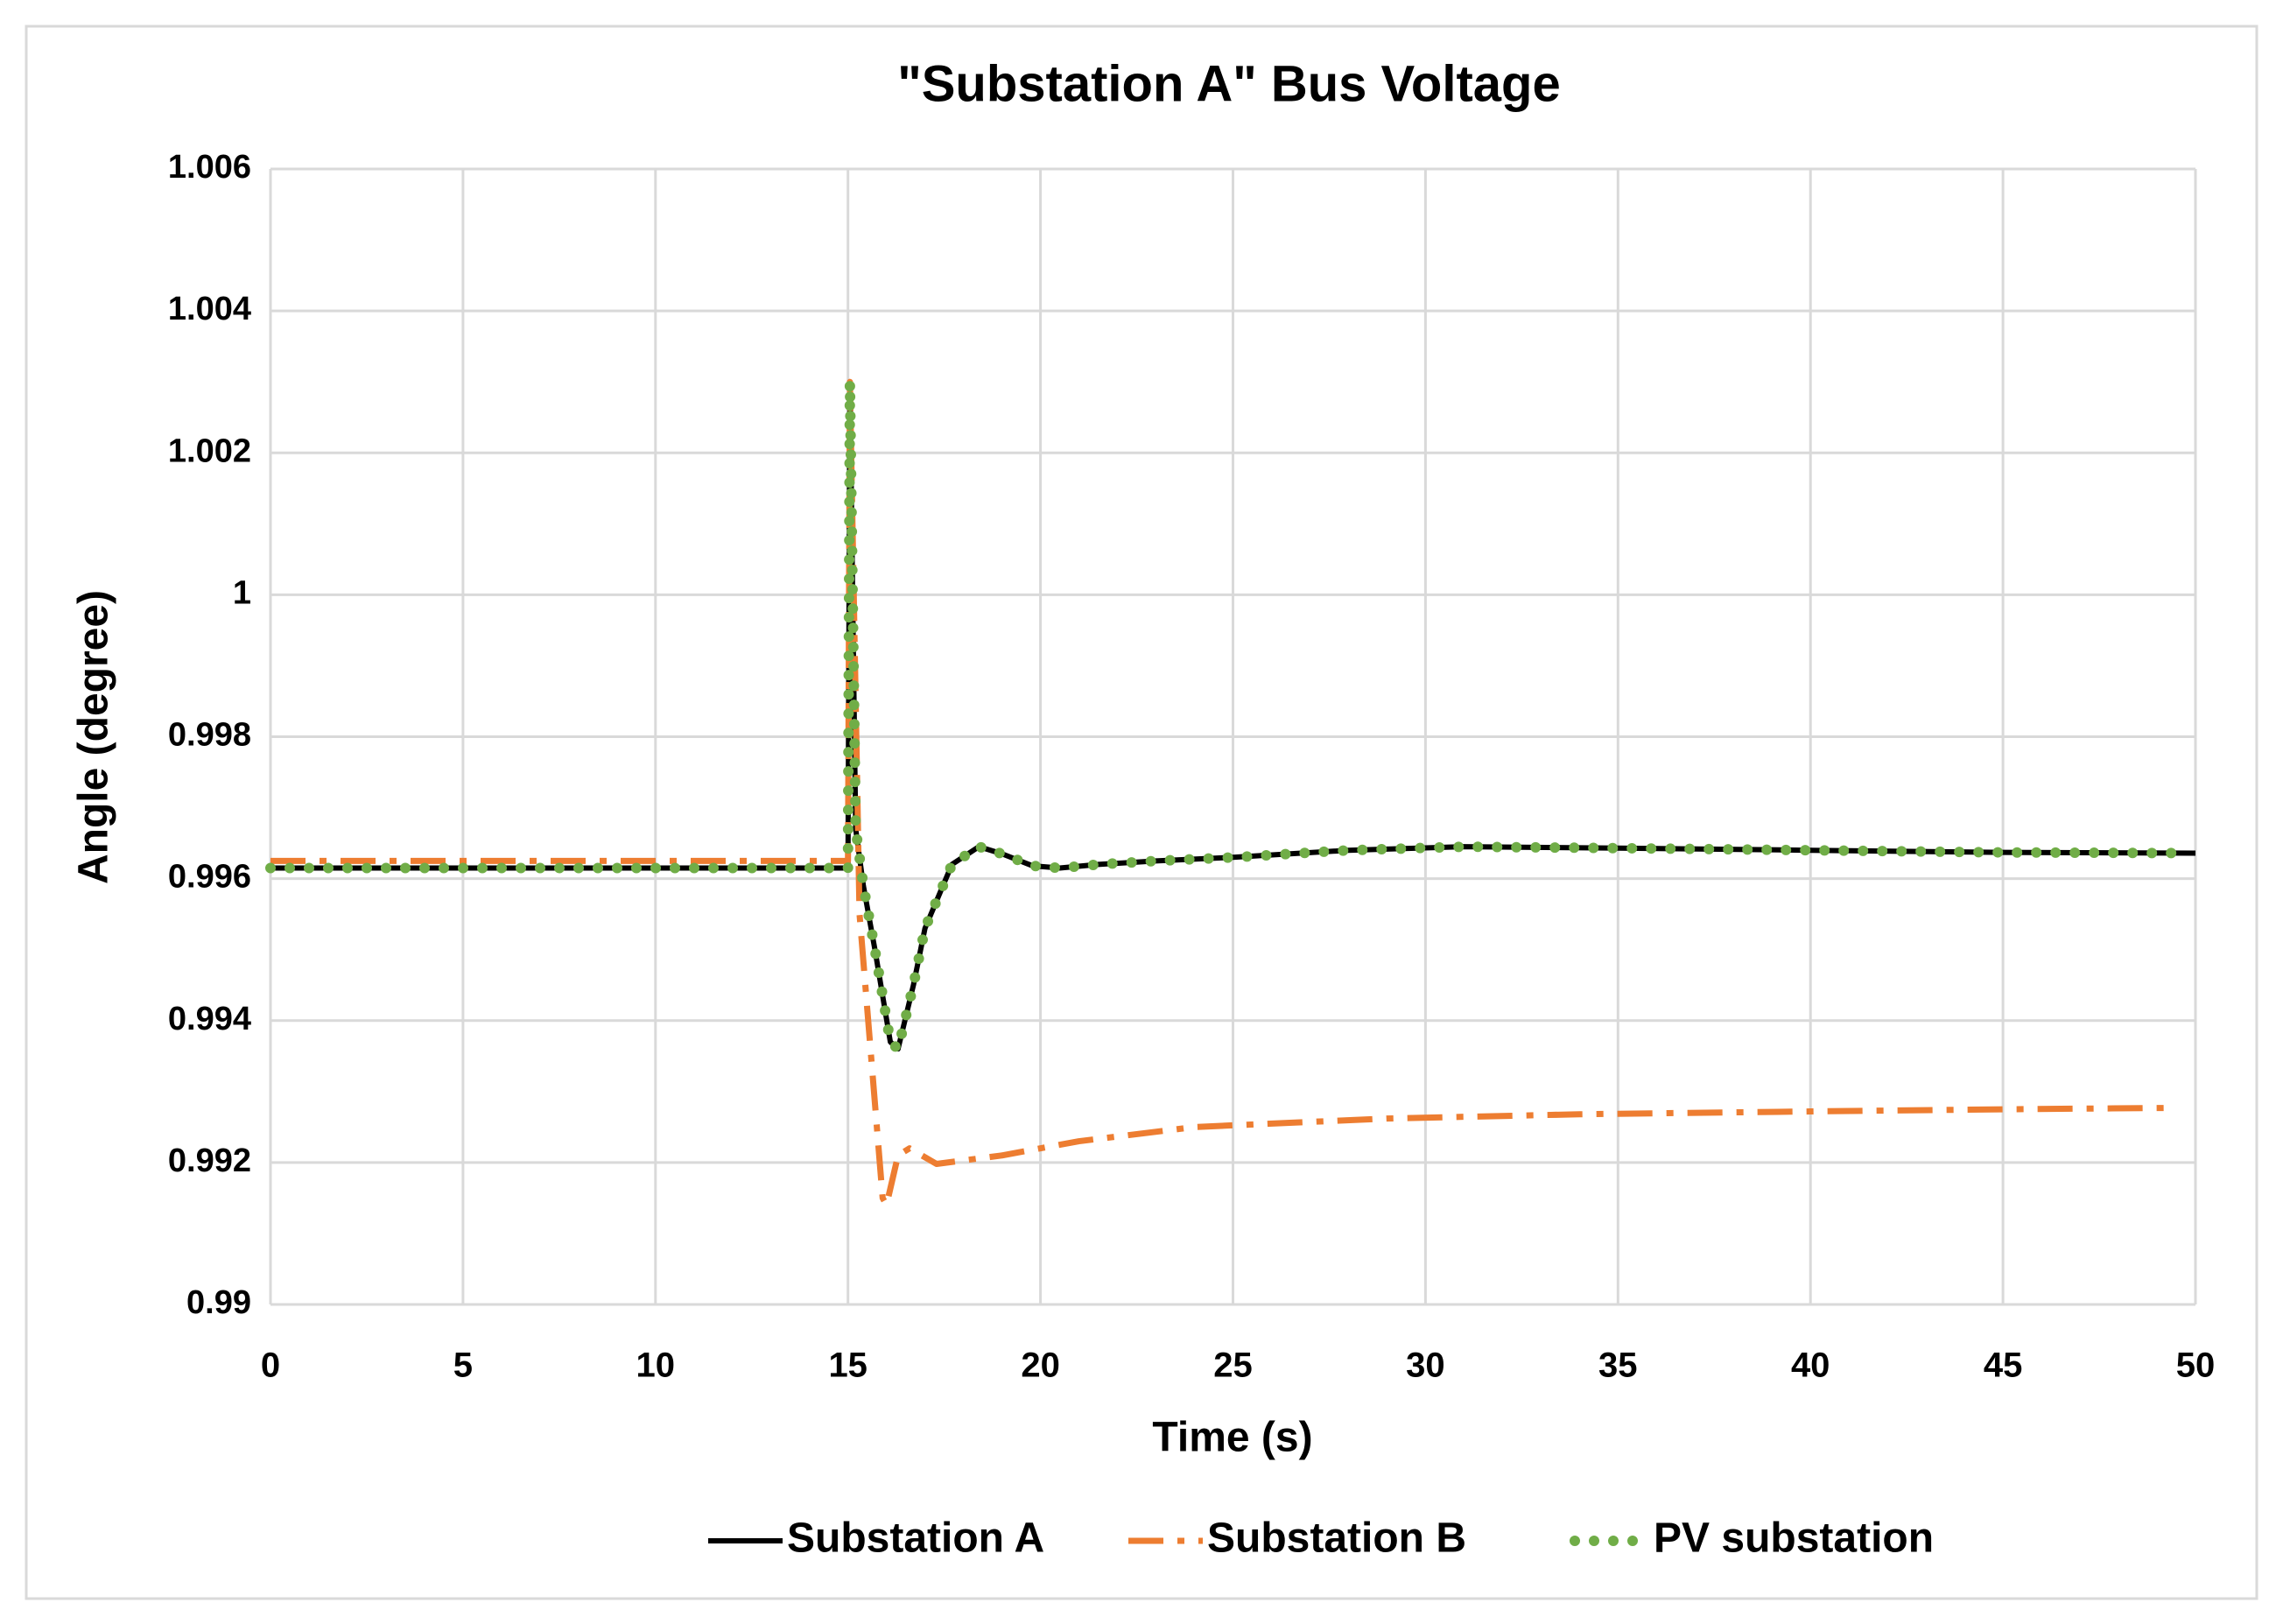 The height and width of the screenshot is (1624, 2283). What do you see at coordinates (209, 309) in the screenshot?
I see `y-tick-label: 1.004` at bounding box center [209, 309].